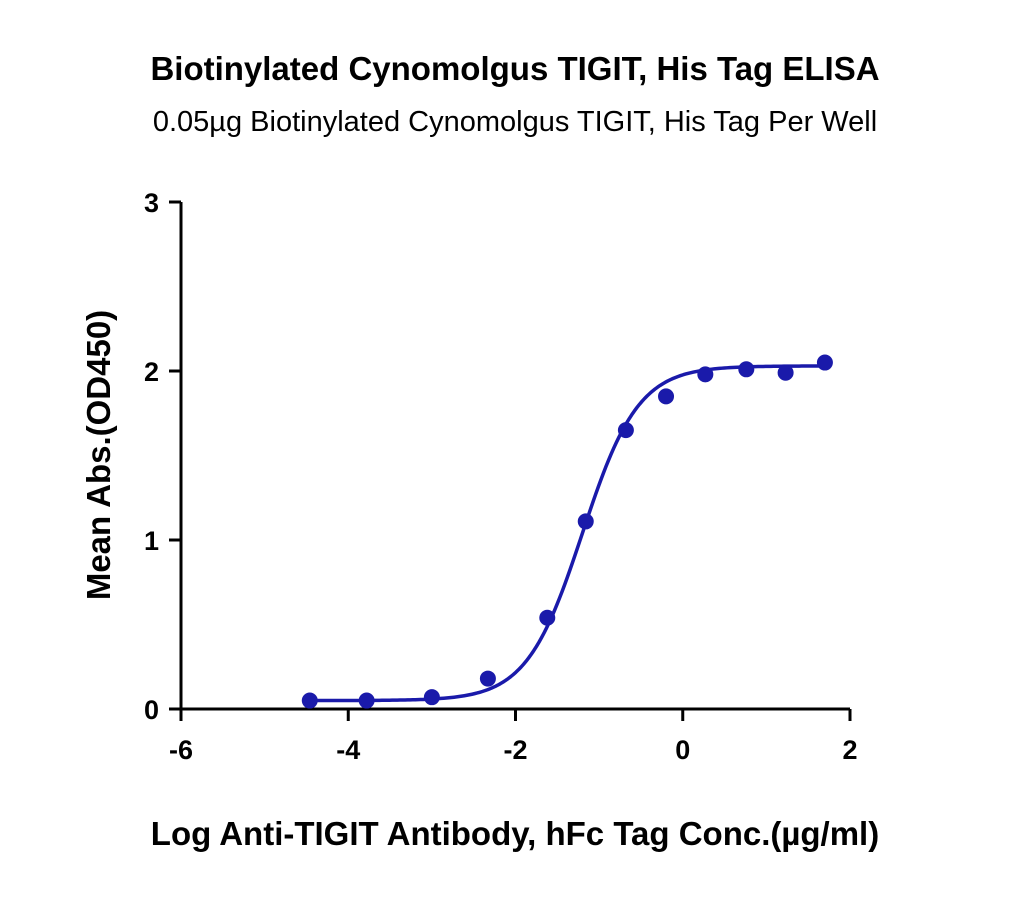  Describe the element at coordinates (151, 541) in the screenshot. I see `y-tick-label: 1` at that location.